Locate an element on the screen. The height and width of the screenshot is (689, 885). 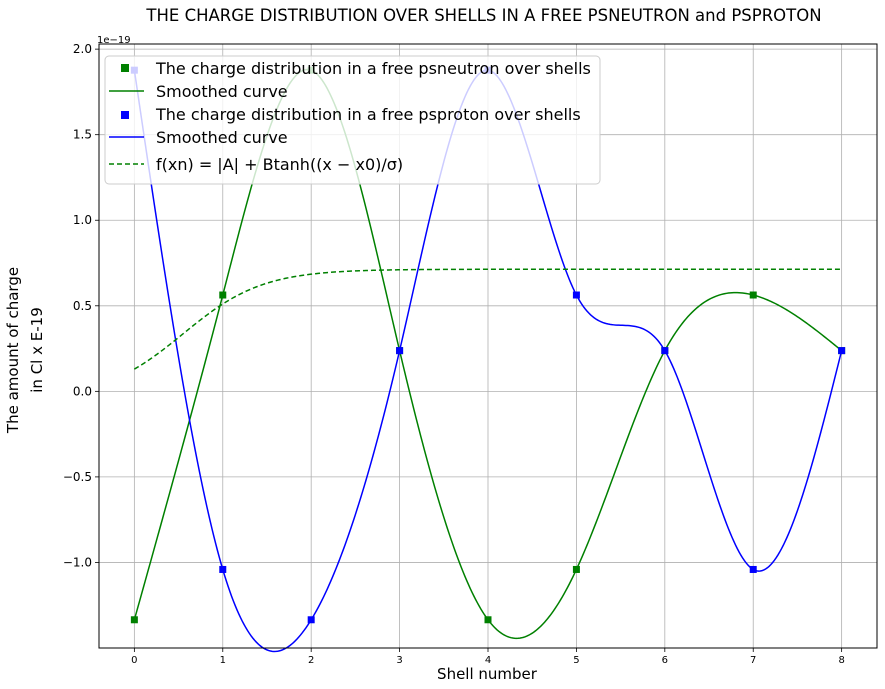
legend-entry-neutron-smooth: Smoothed curve is located at coordinates (222, 91).